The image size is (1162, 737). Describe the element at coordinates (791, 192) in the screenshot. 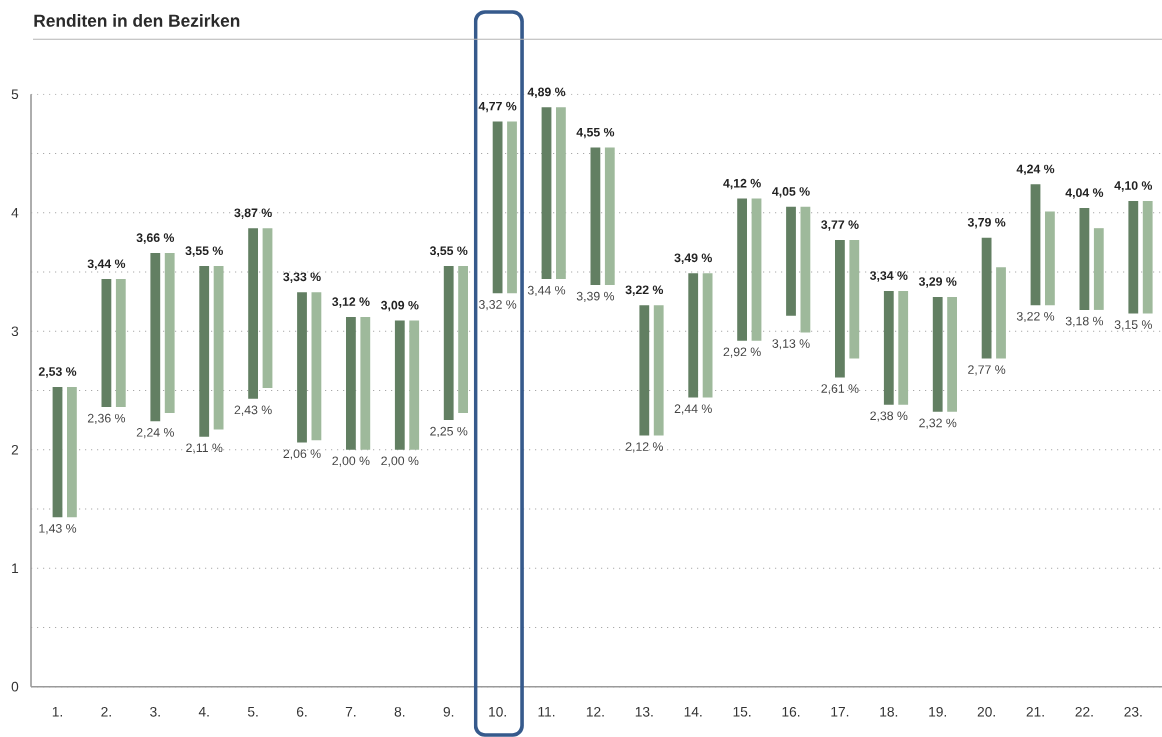

I see `annotation: 4,05 %` at that location.